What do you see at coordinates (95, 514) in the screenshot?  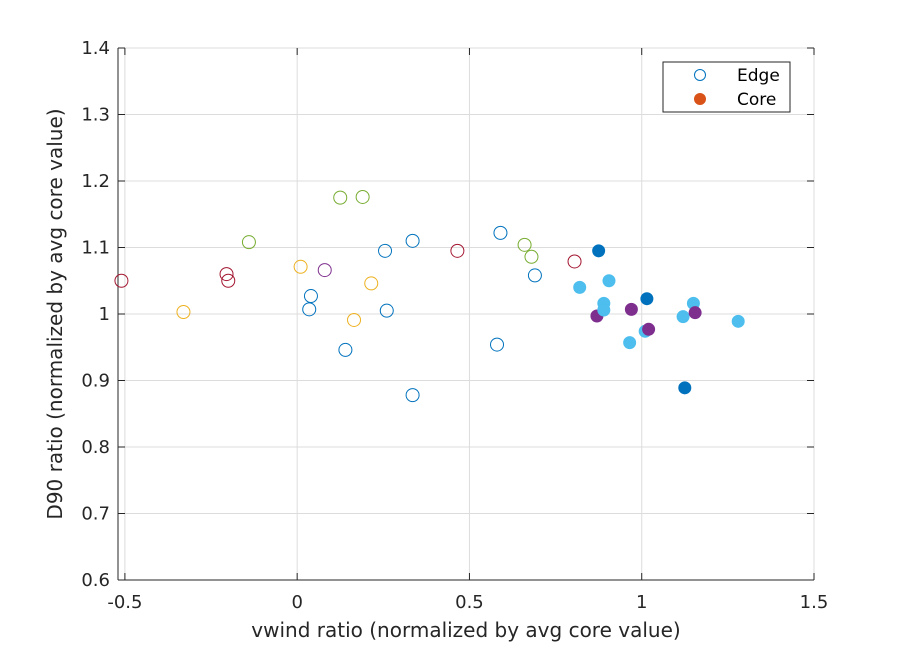 I see `y-tick-label: 0.7` at bounding box center [95, 514].